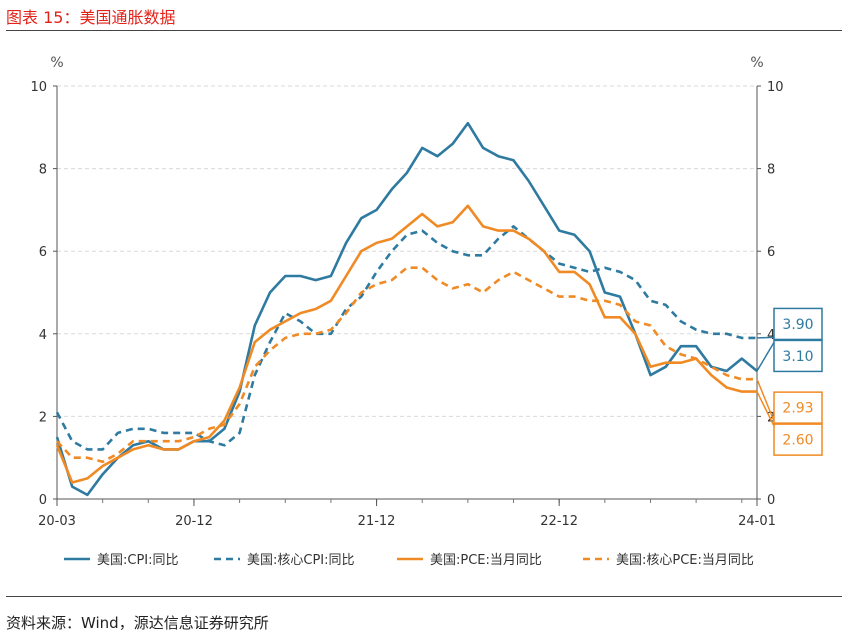 Image resolution: width=848 pixels, height=638 pixels. I want to click on callout-value-3: 2.60, so click(797, 441).